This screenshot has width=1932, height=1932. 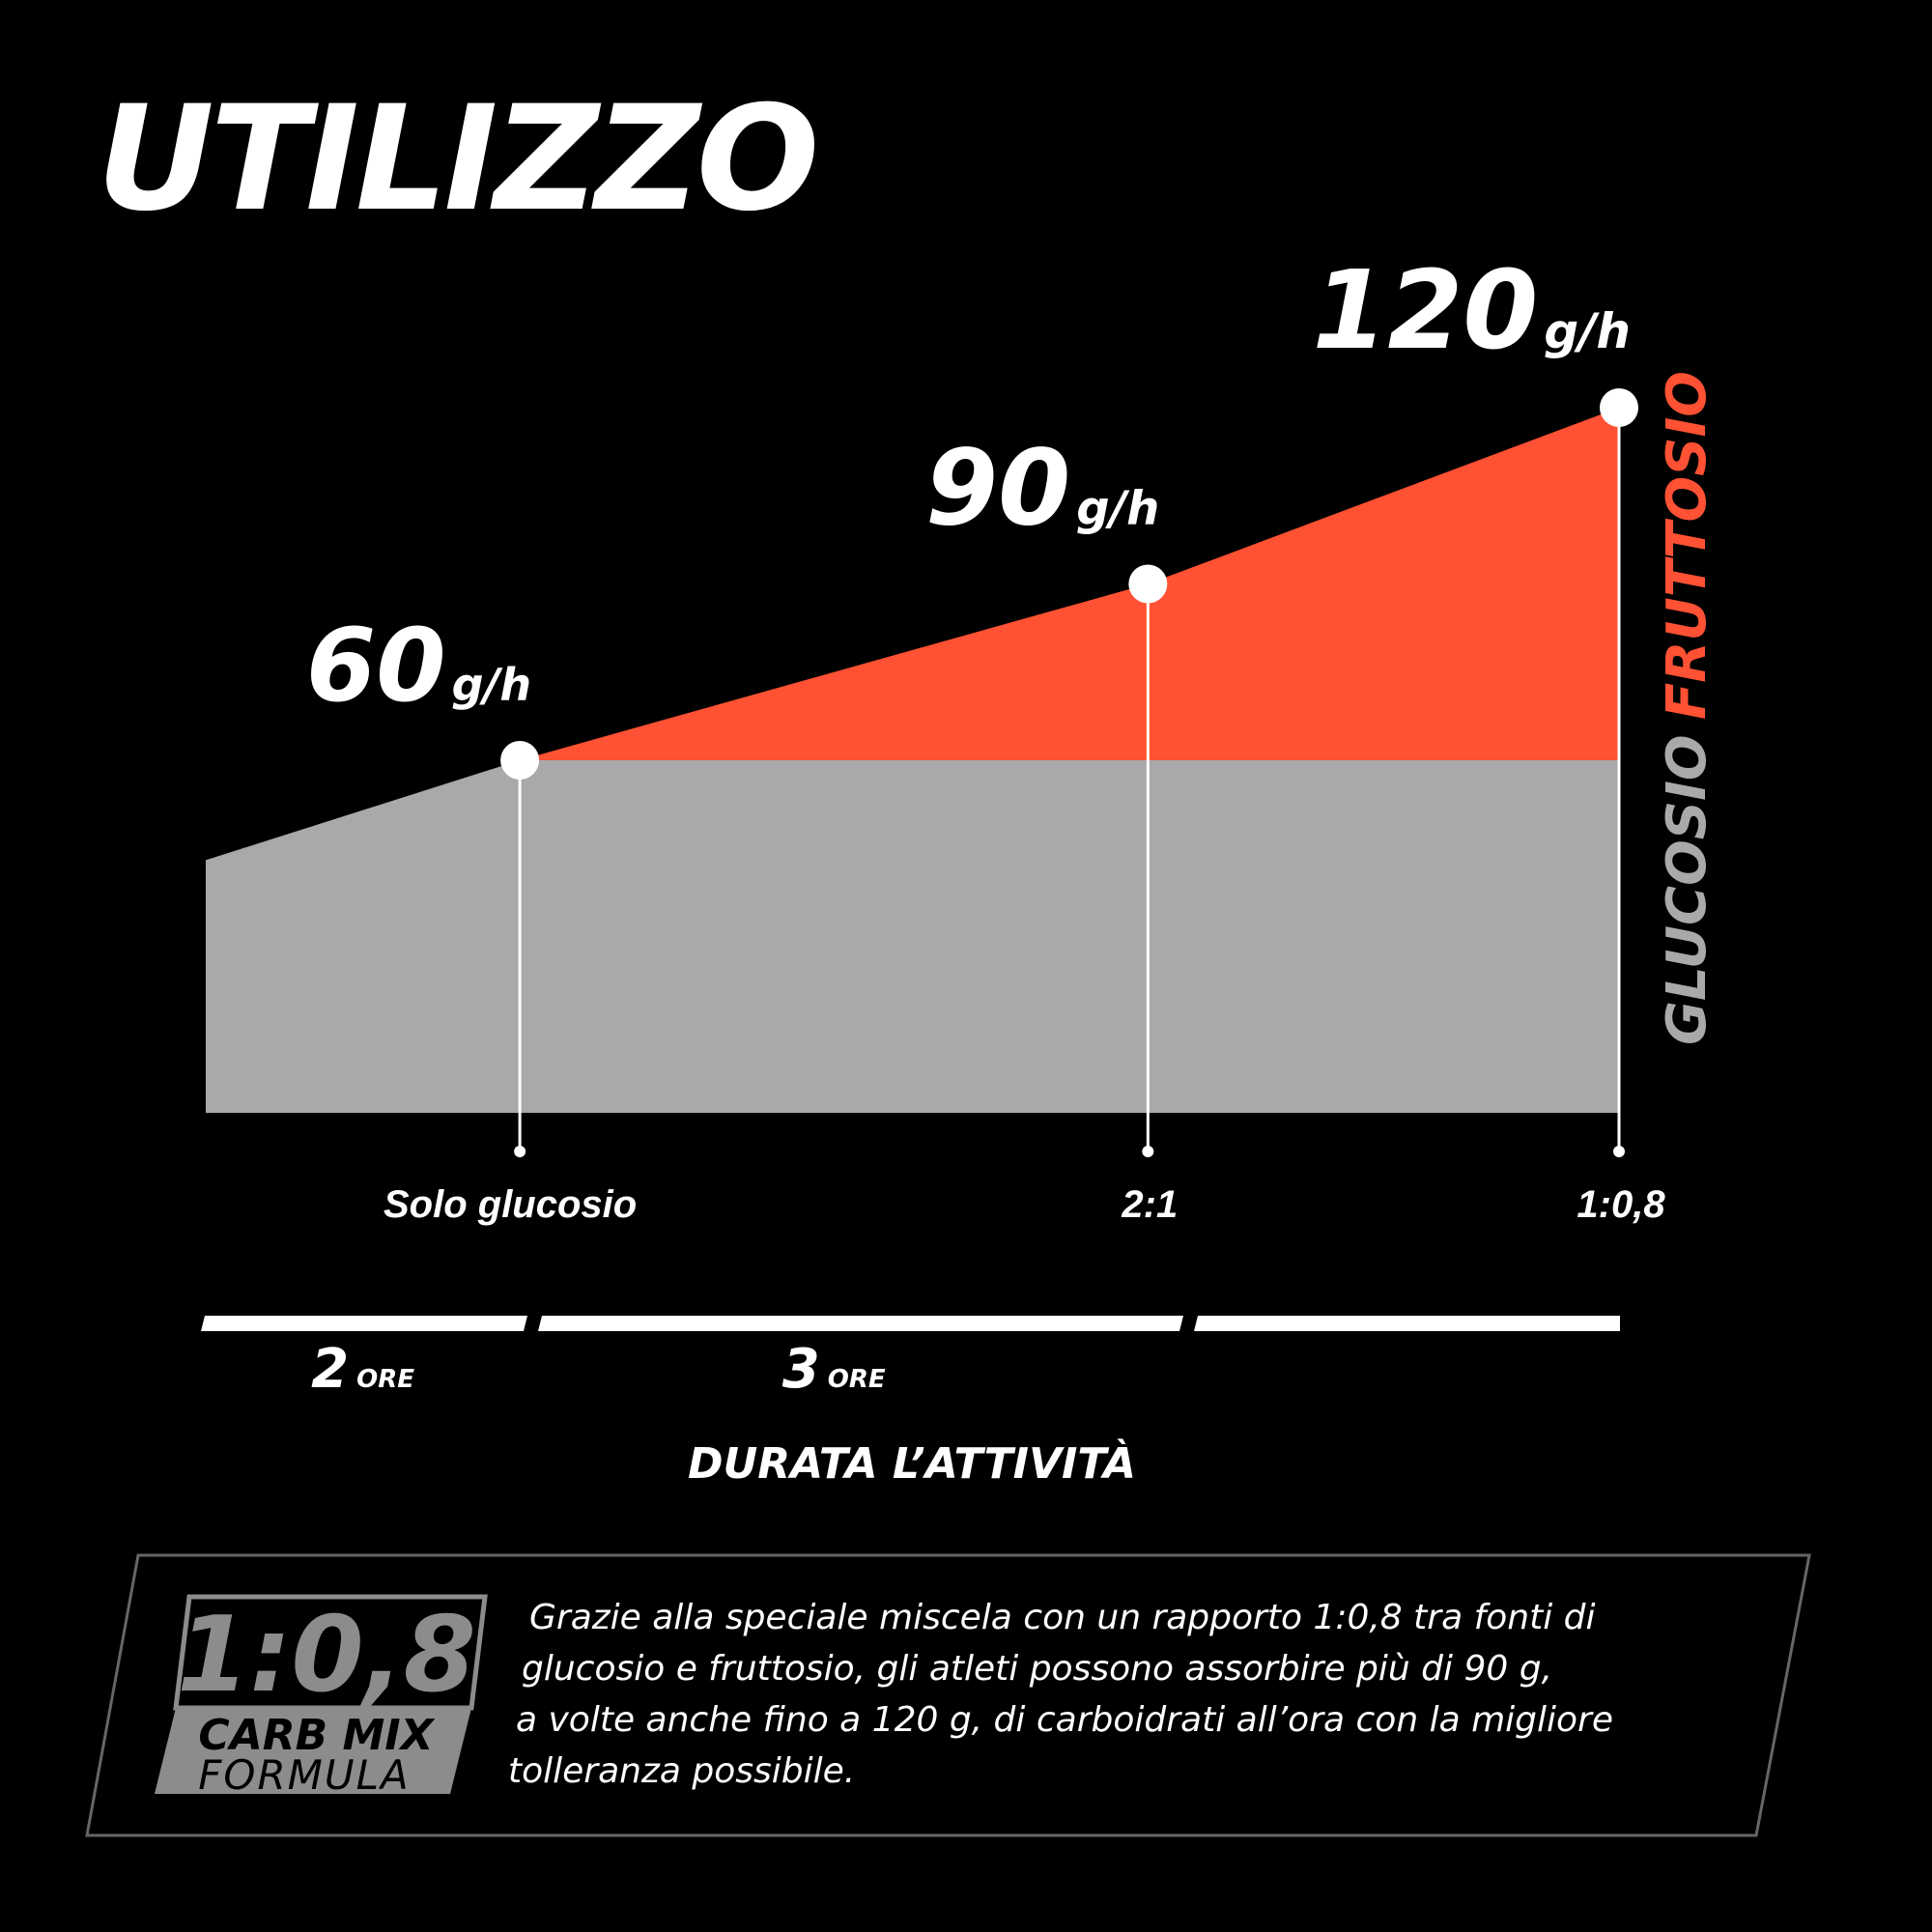 I want to click on rate-label: 120 g/h, so click(x=1472, y=311).